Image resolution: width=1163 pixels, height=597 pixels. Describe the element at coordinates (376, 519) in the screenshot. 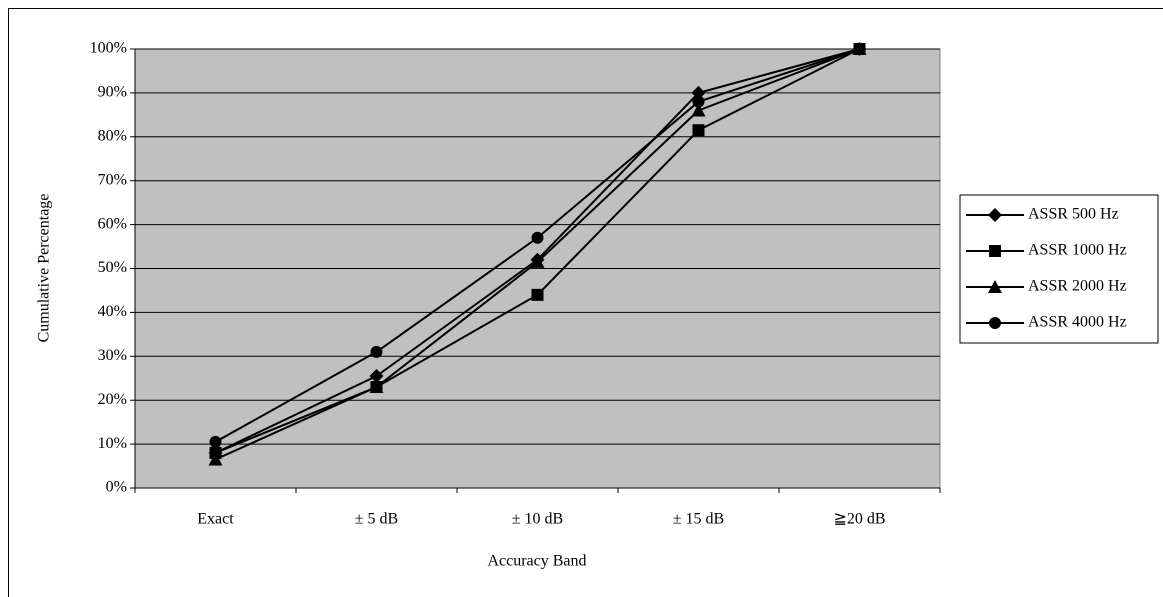

I see `x-tick-label: ± 5 dB` at that location.